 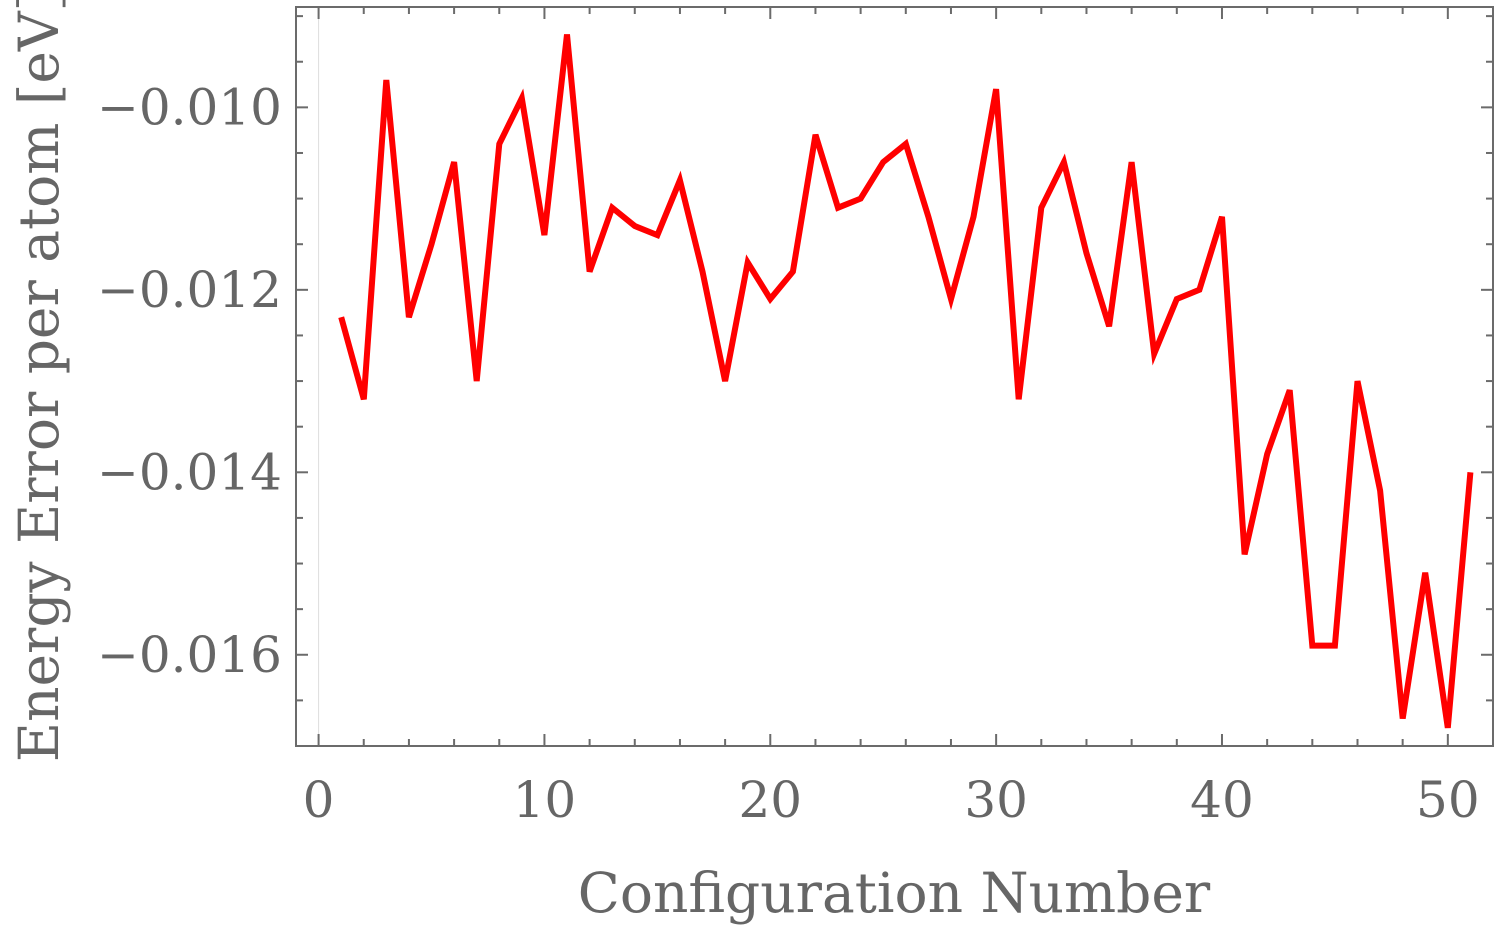 I want to click on x-axis-title: Configuration Number, so click(x=894, y=893).